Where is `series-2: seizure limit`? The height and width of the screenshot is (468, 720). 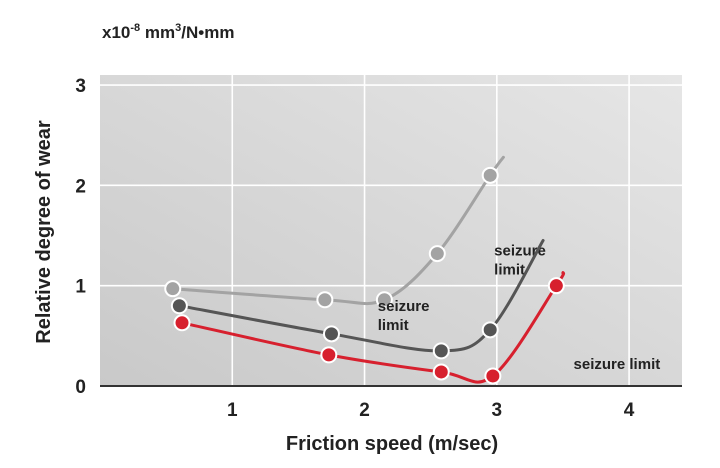
series-2: seizure limit is located at coordinates (357, 299).